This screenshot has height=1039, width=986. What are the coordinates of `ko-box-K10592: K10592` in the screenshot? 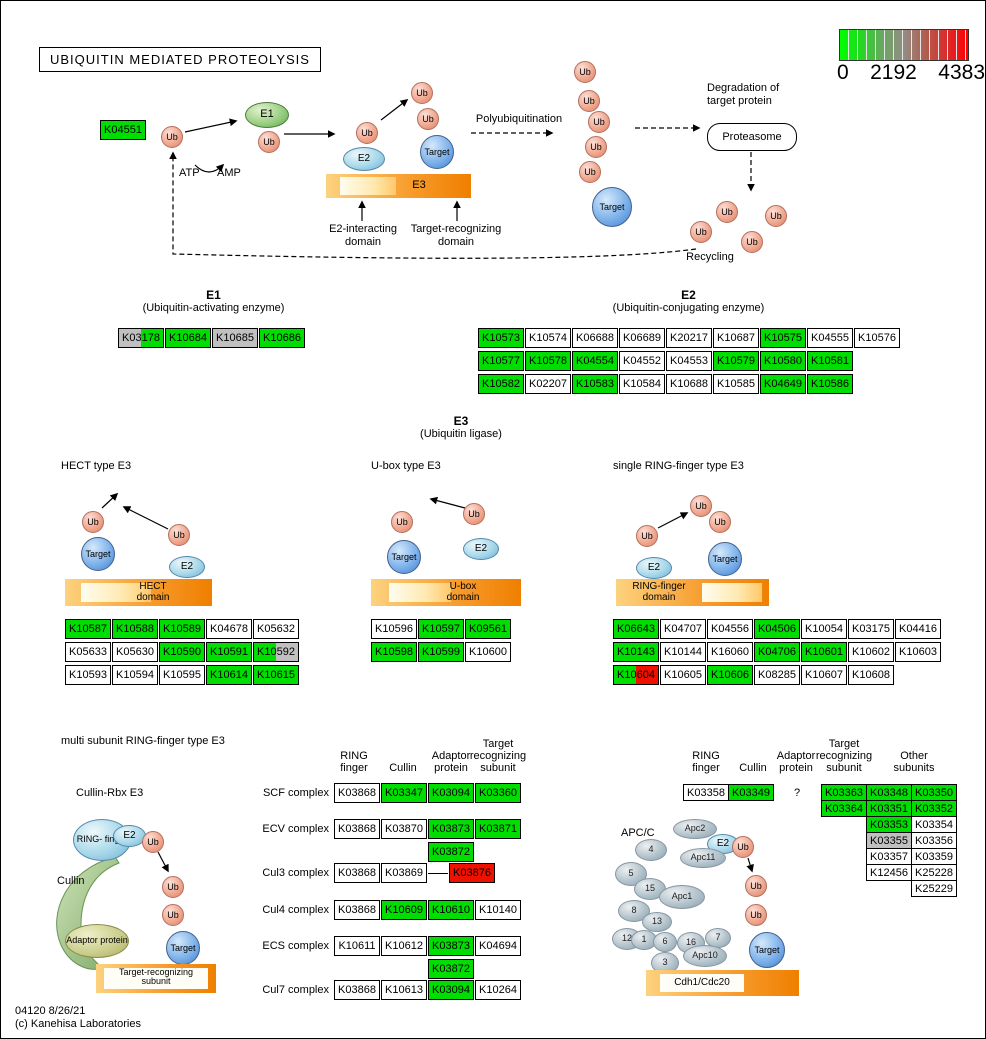 It's located at (276, 652).